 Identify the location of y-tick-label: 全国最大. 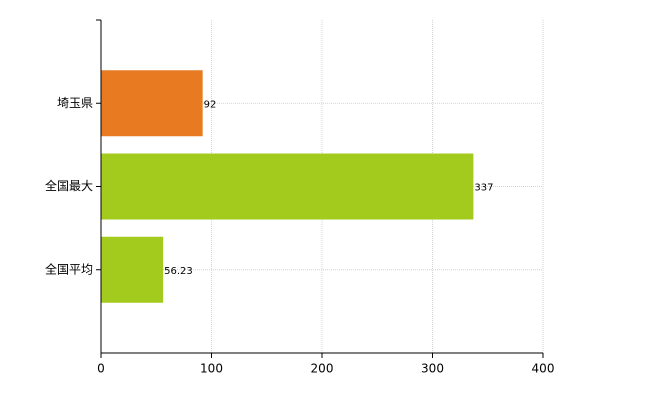
(69, 185).